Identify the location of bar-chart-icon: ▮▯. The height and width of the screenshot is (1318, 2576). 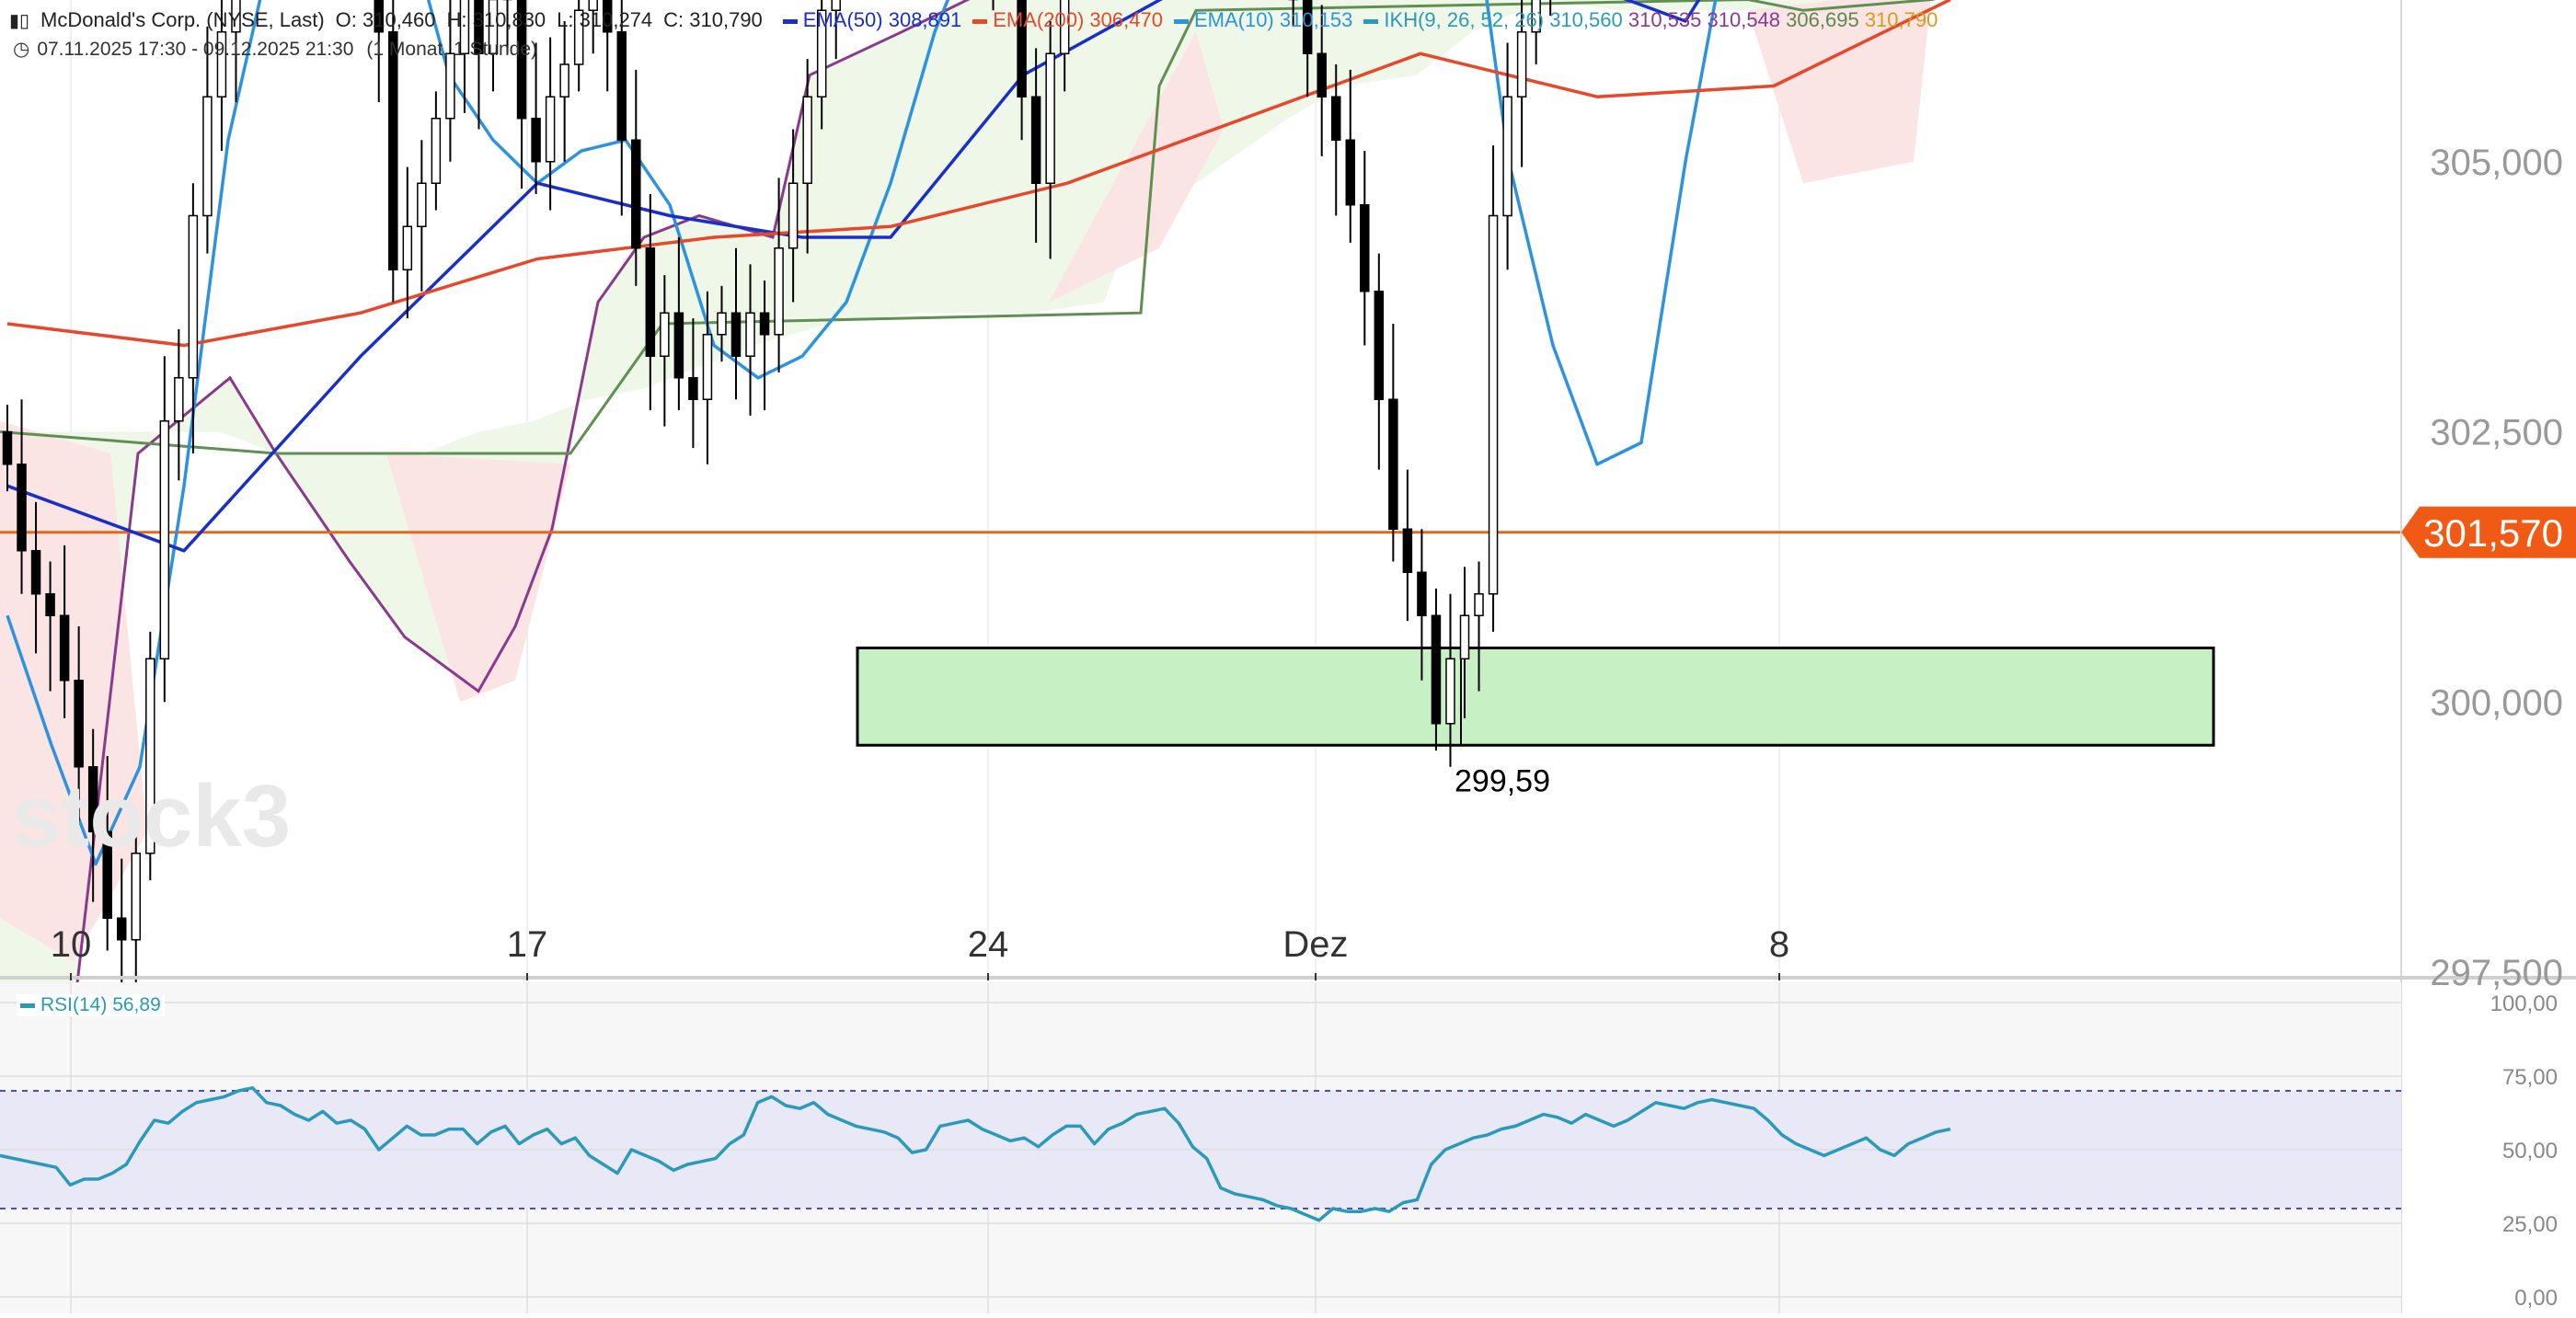
(19, 20).